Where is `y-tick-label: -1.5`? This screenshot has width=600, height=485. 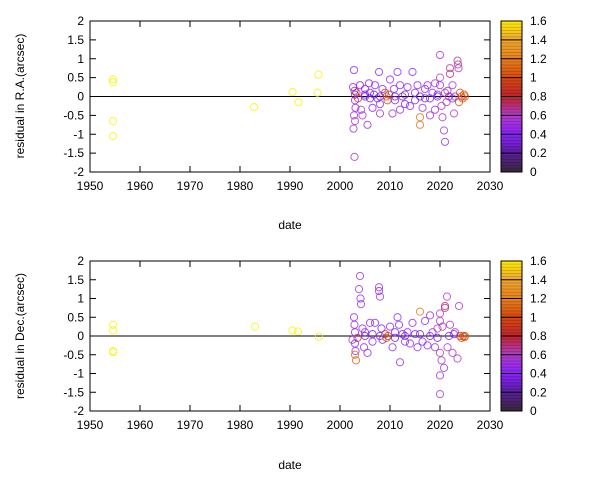
y-tick-label: -1.5 is located at coordinates (73, 153).